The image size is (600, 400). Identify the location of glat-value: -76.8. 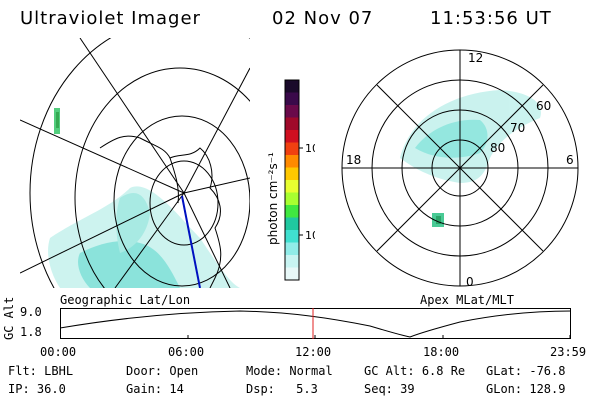
(547, 371).